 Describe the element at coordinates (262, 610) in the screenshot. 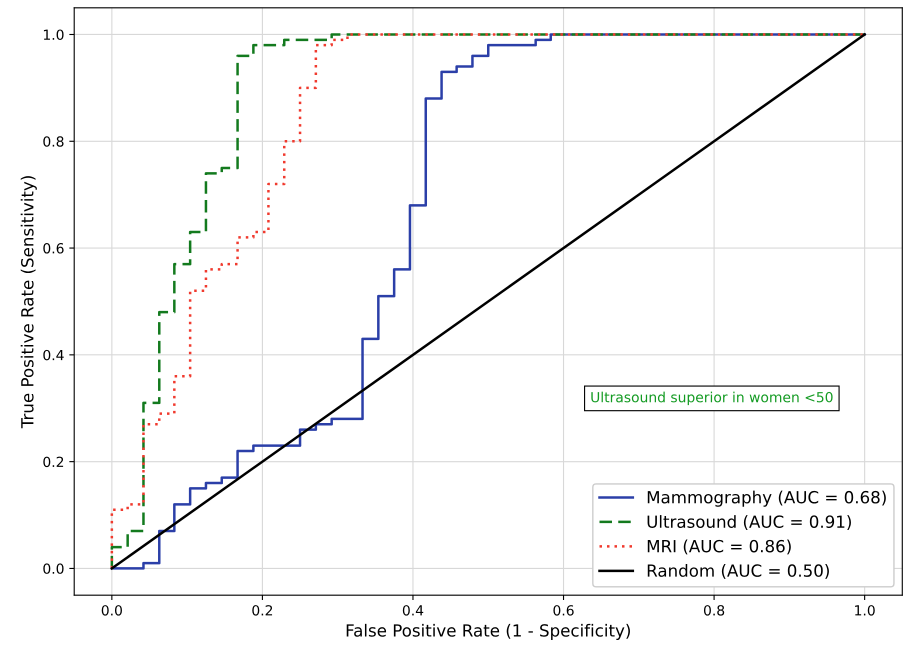

I see `x-tick-label: 0.2` at that location.